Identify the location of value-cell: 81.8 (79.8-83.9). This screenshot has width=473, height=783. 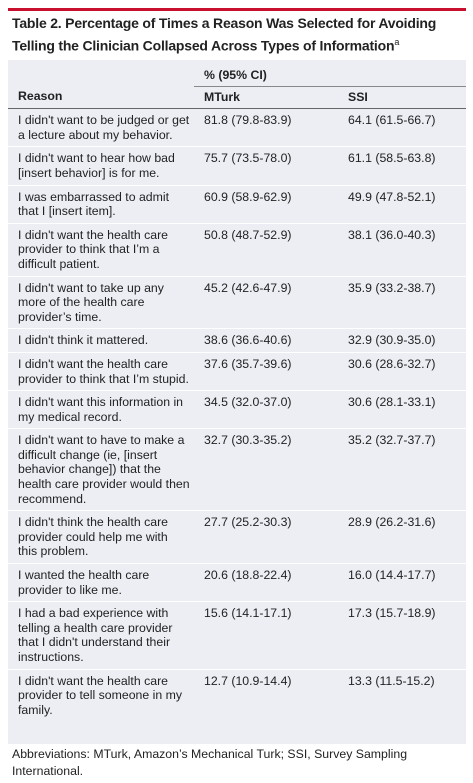
(266, 127).